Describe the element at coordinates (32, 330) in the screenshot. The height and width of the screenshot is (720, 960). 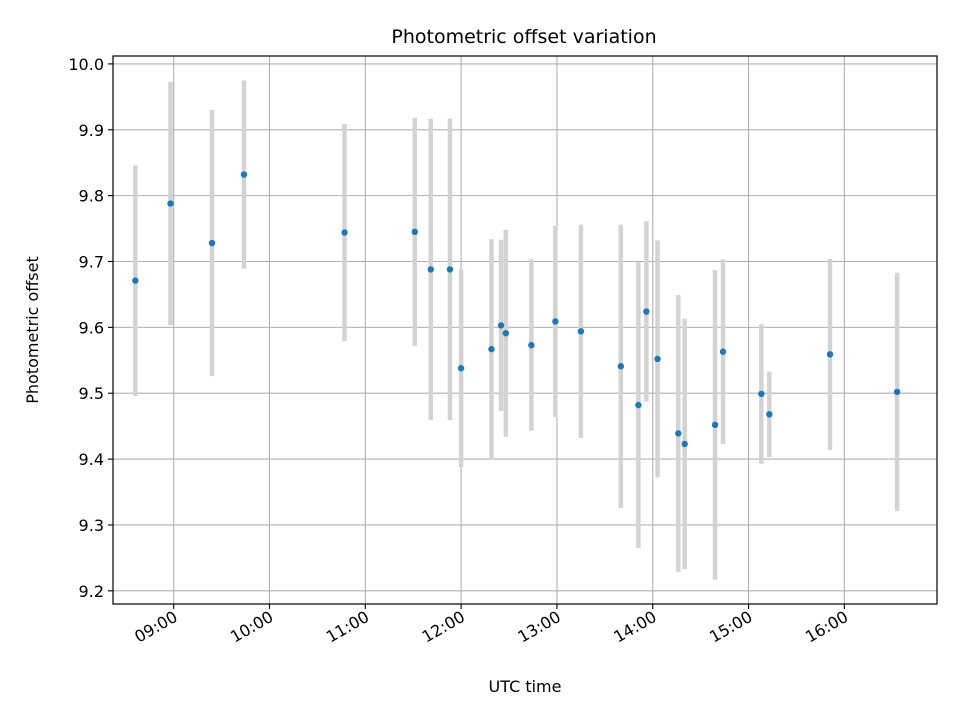
I see `y-axis-title: Photometric offset` at that location.